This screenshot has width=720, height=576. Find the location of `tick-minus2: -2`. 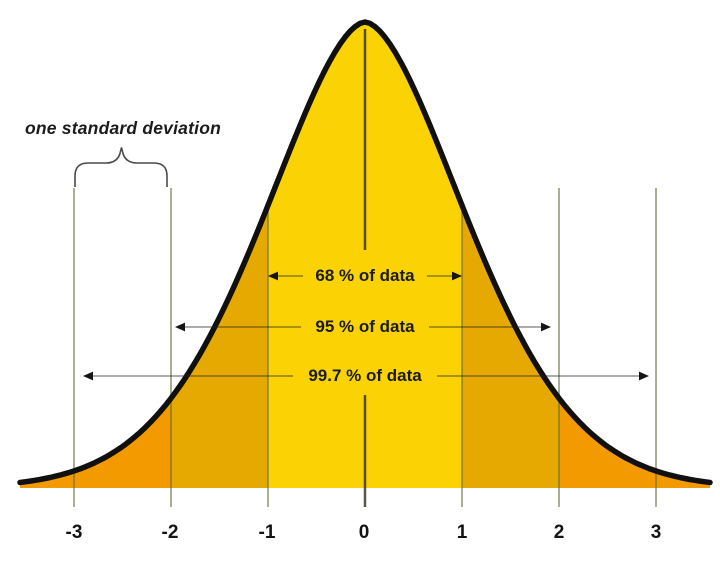

tick-minus2: -2 is located at coordinates (170, 532).